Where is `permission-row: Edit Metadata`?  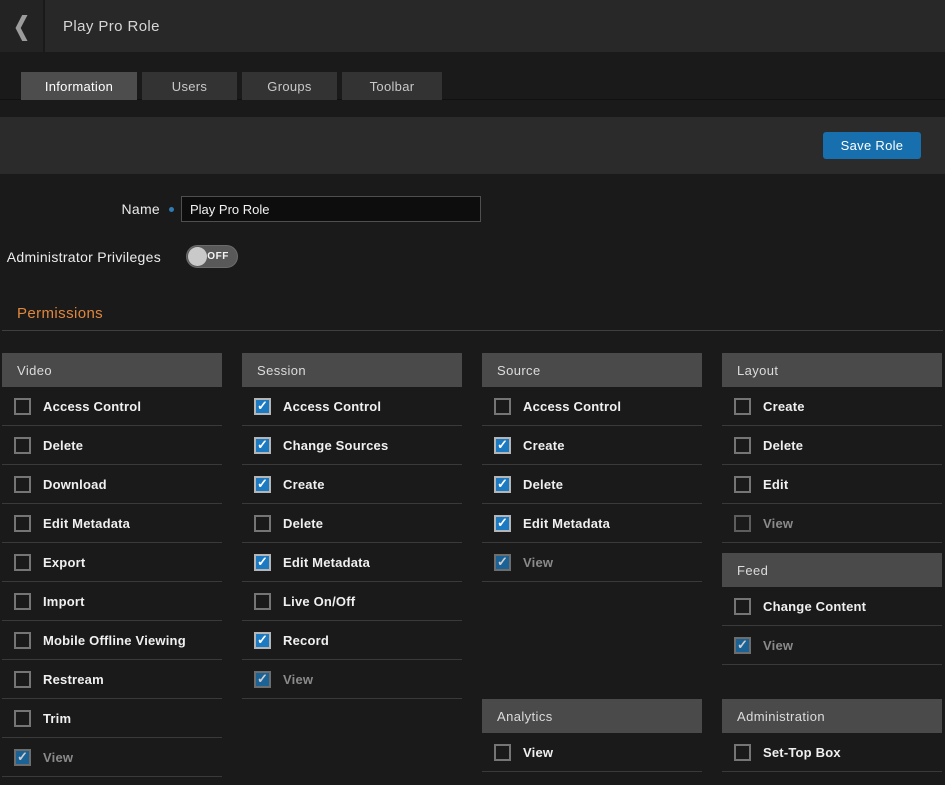 permission-row: Edit Metadata is located at coordinates (112, 523).